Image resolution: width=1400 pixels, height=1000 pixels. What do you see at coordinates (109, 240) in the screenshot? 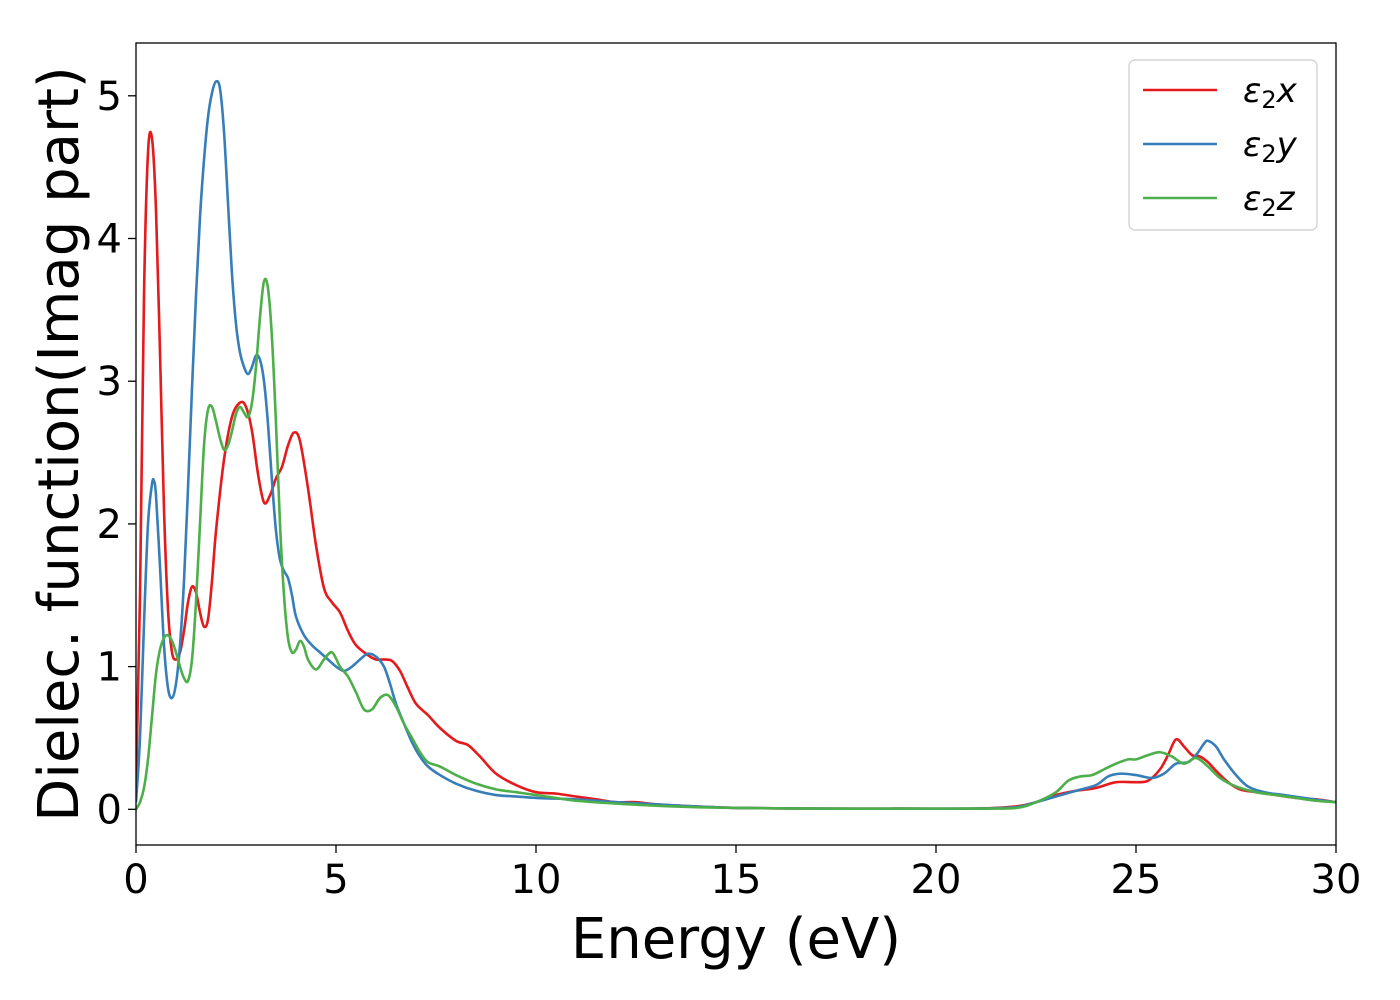
I see `y-tick-label: 4` at bounding box center [109, 240].